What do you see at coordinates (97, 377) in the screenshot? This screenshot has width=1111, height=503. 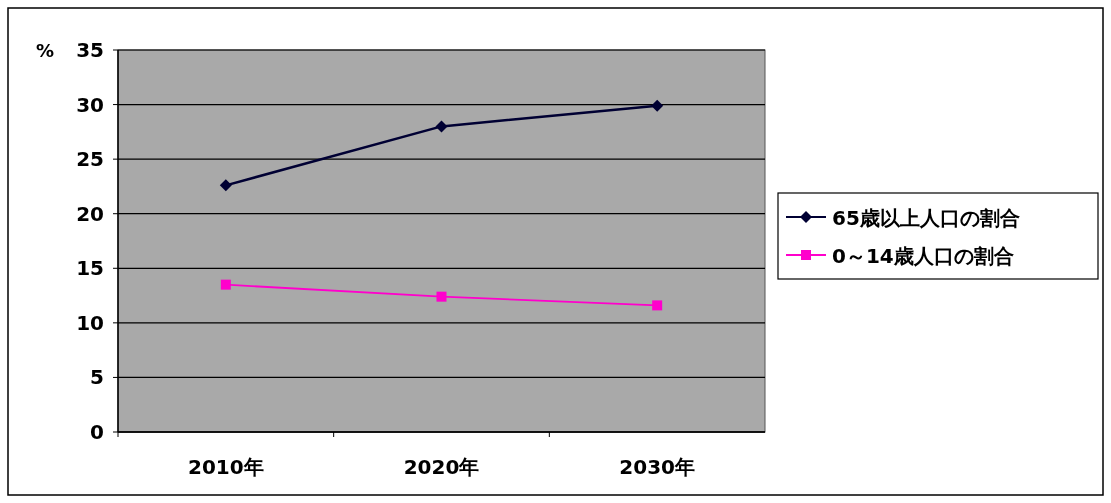 I see `y-tick-label: 5` at bounding box center [97, 377].